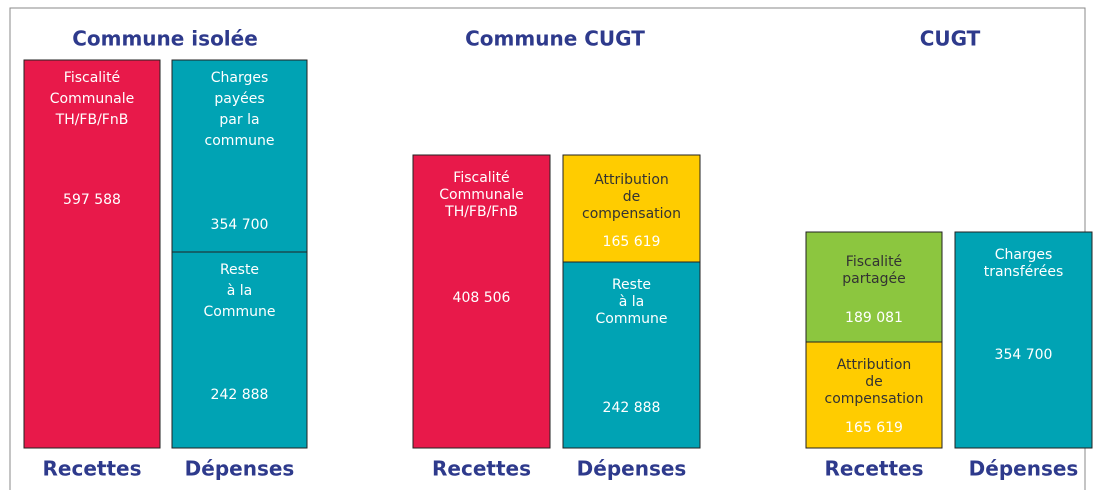 The height and width of the screenshot is (494, 1094). What do you see at coordinates (239, 99) in the screenshot?
I see `block-label: payées` at bounding box center [239, 99].